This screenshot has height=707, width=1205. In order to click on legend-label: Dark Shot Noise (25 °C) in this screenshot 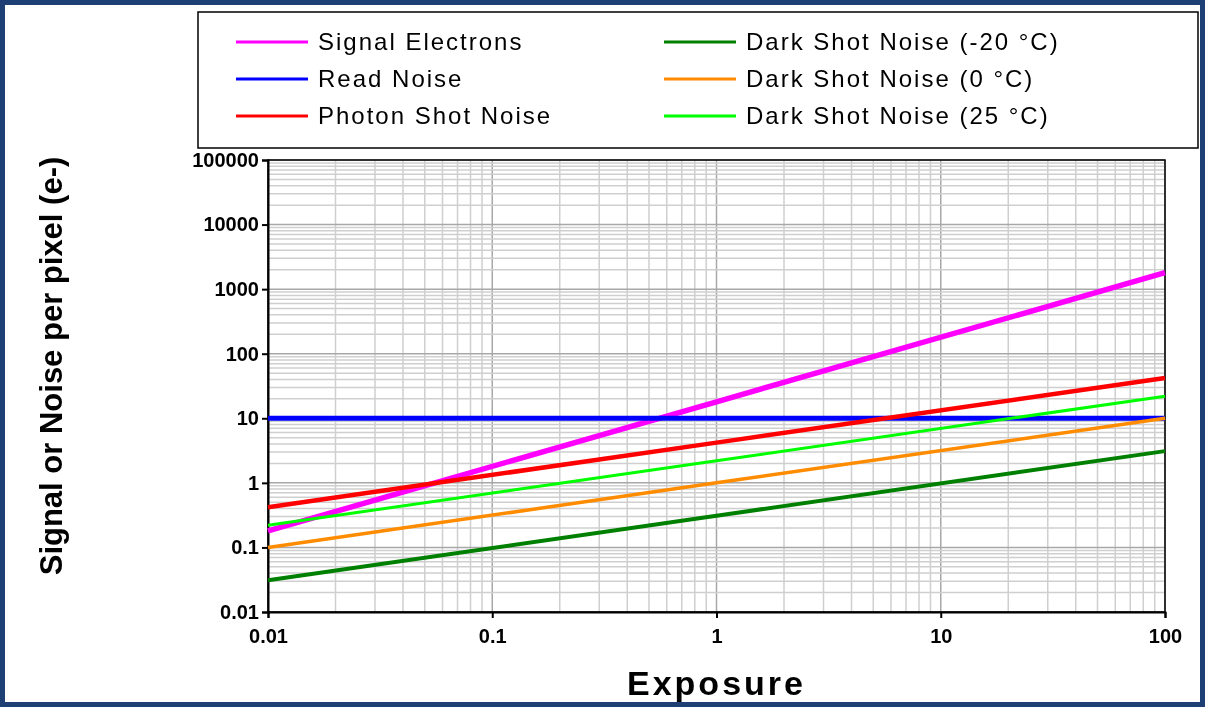, I will do `click(898, 115)`.